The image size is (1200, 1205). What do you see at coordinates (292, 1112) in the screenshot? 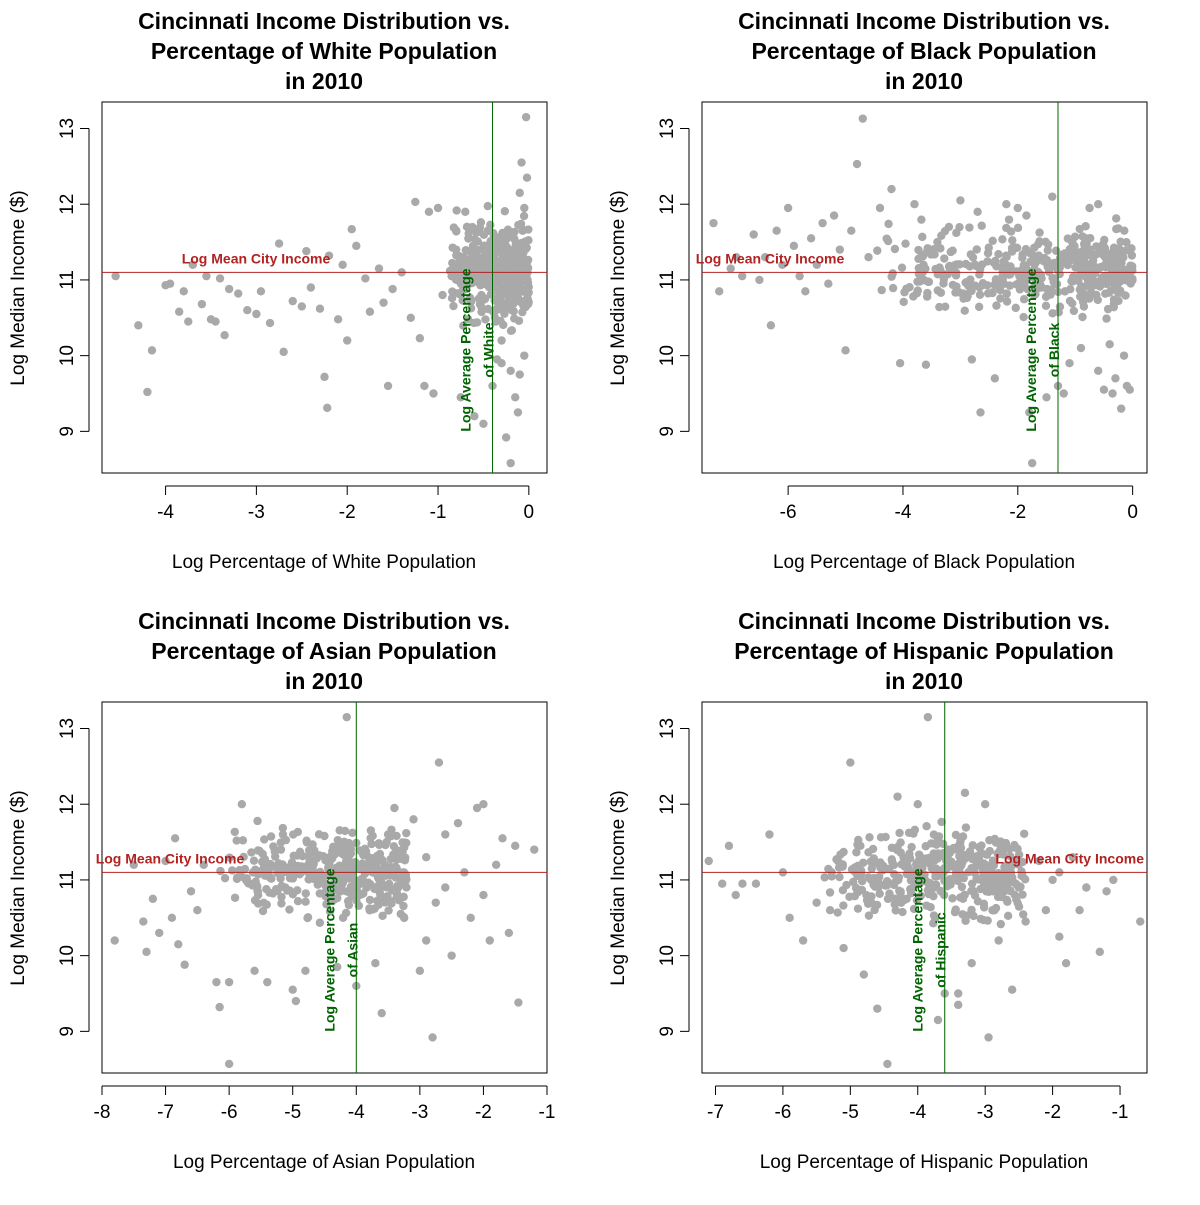
I see `x-tick-label: -5` at bounding box center [292, 1112].